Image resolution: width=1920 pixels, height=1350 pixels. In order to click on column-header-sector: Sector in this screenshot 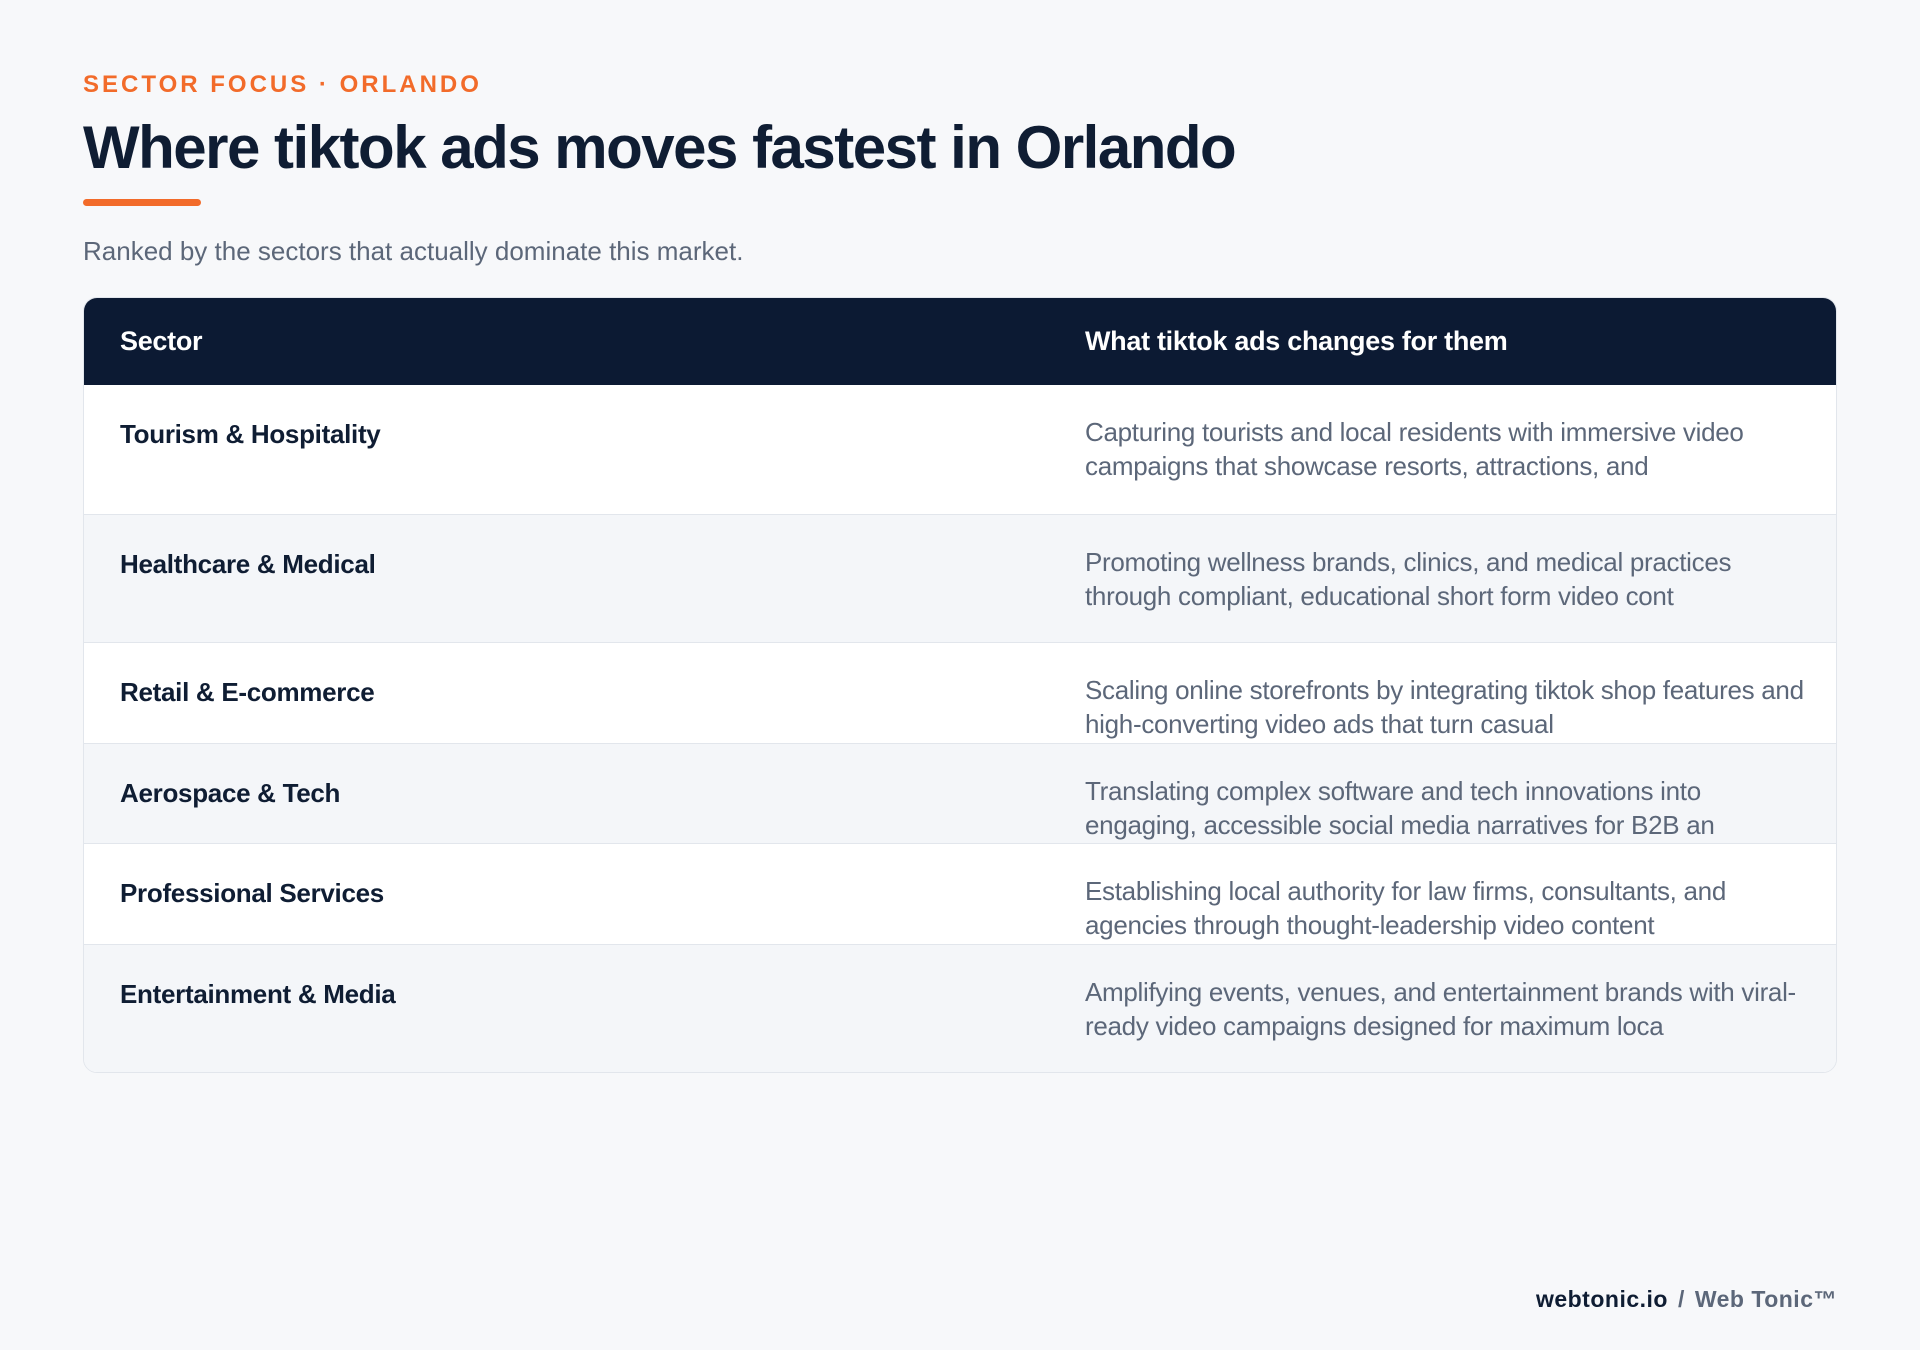, I will do `click(161, 341)`.